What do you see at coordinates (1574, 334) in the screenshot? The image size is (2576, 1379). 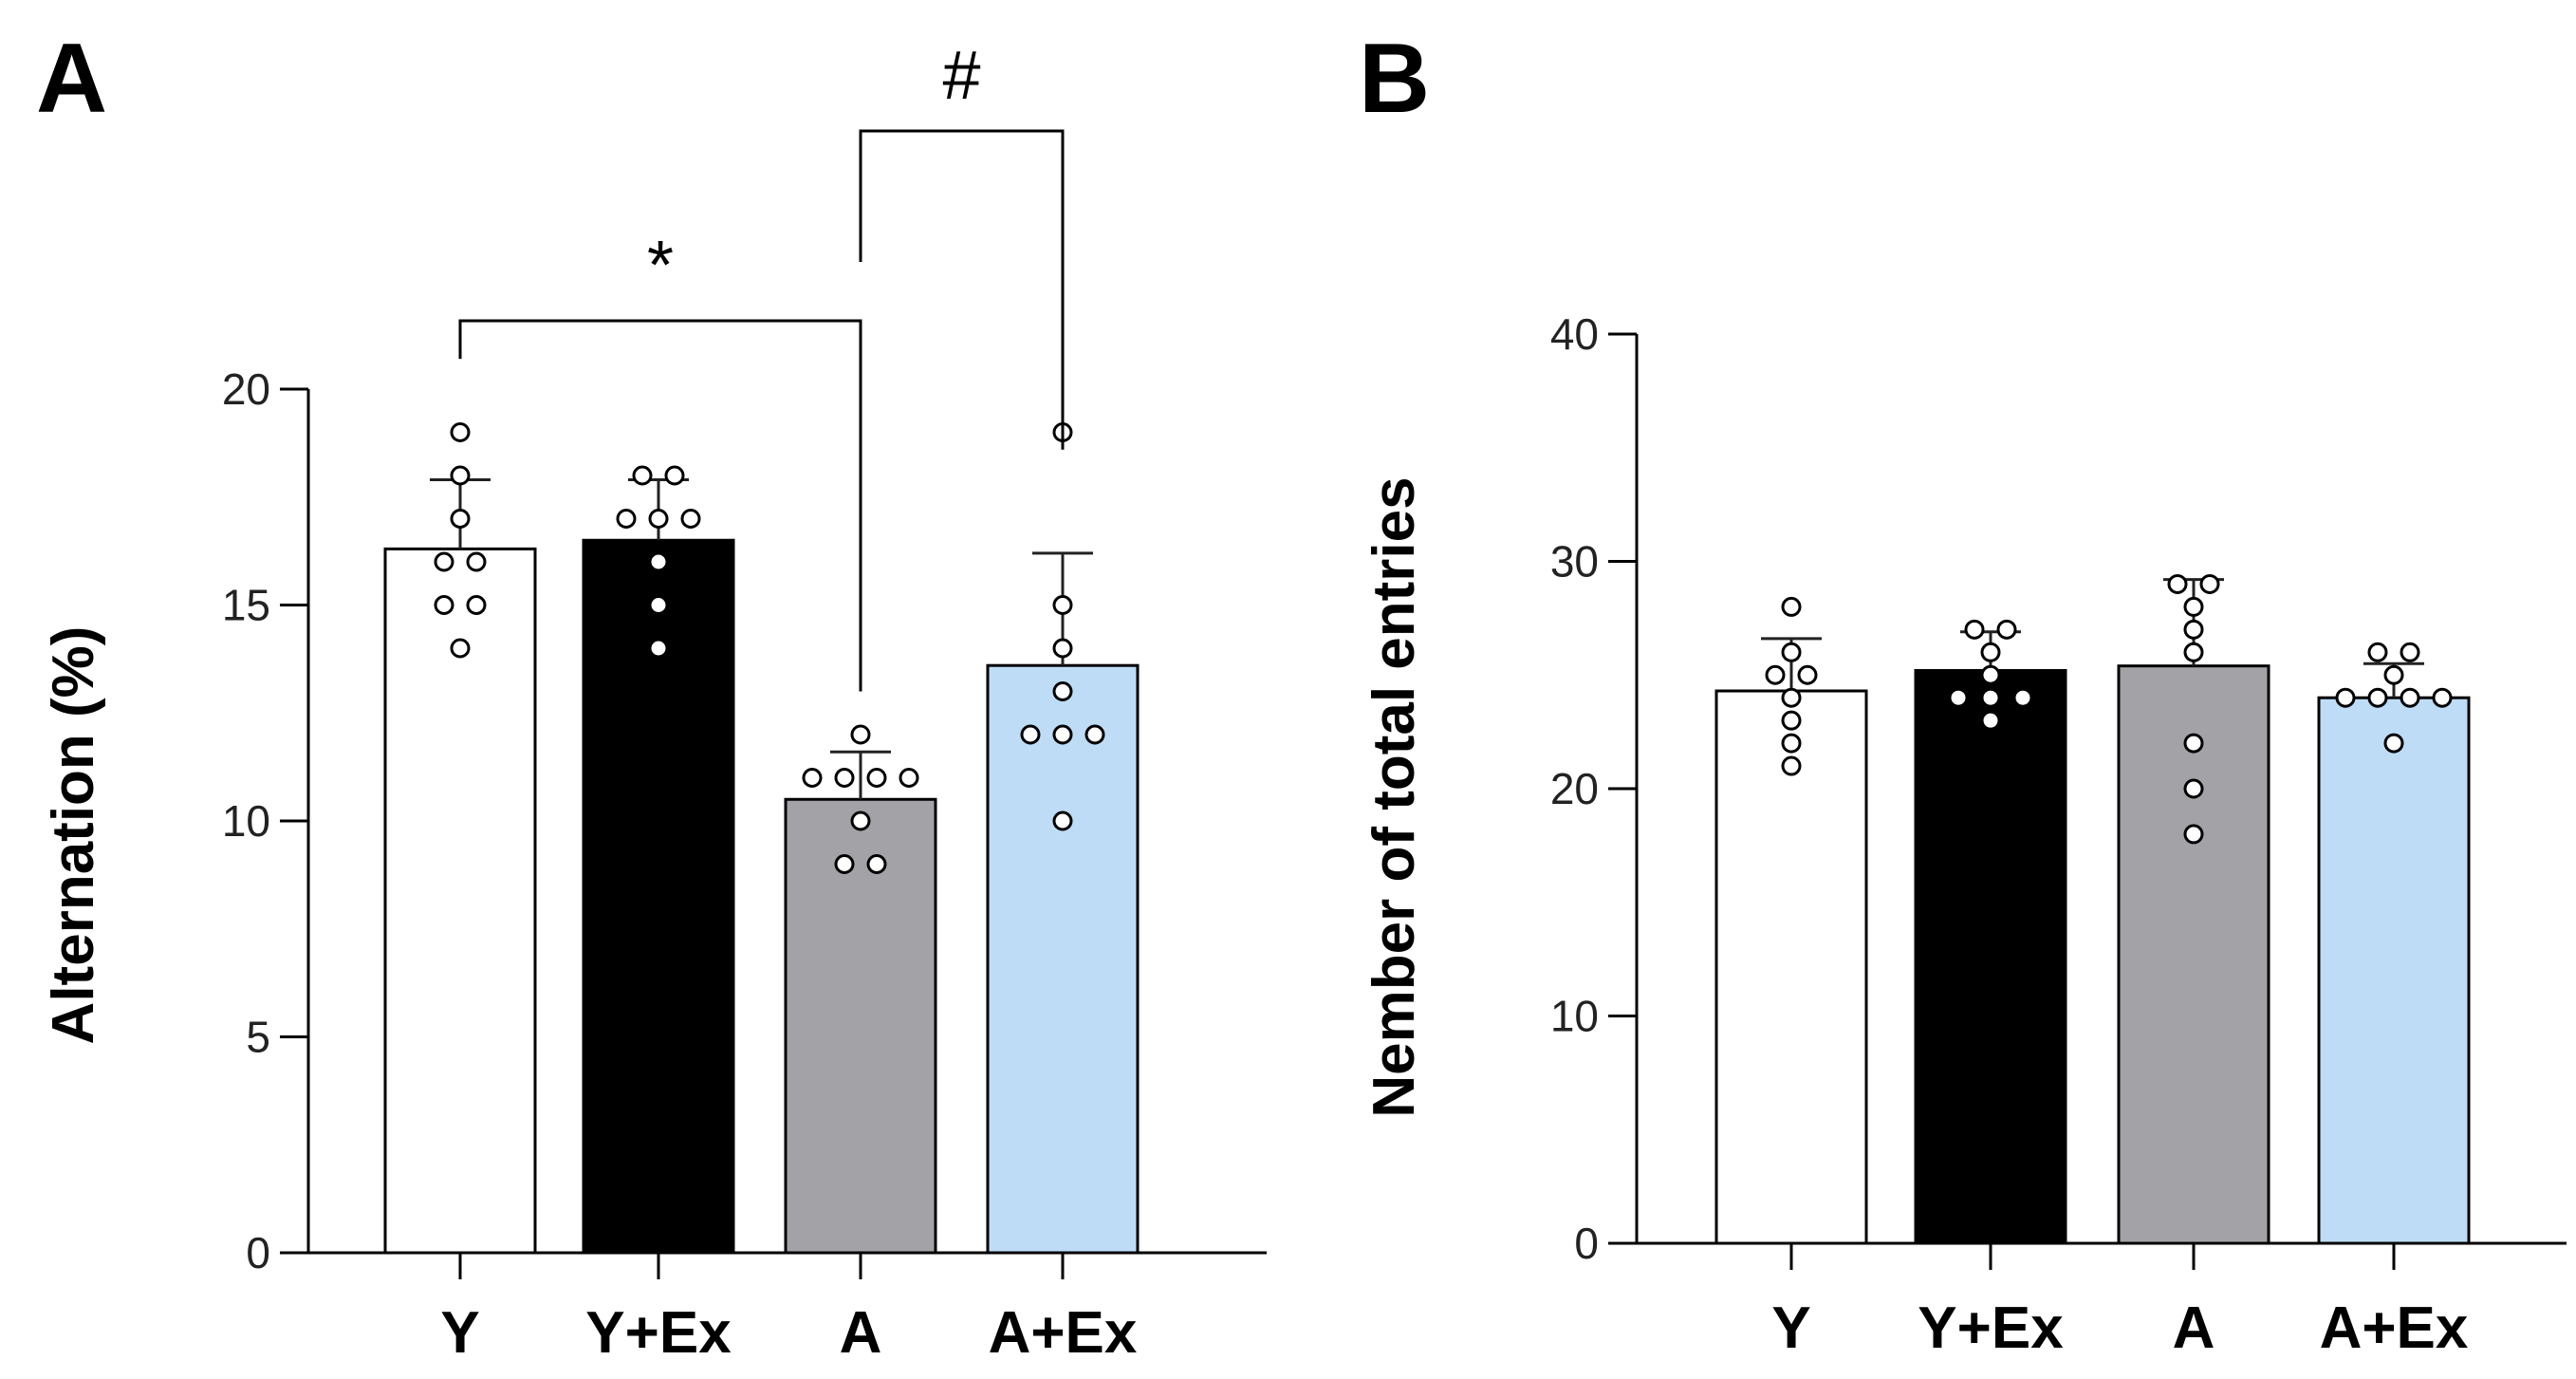 I see `panel-b-y-tick-label-4: 40` at bounding box center [1574, 334].